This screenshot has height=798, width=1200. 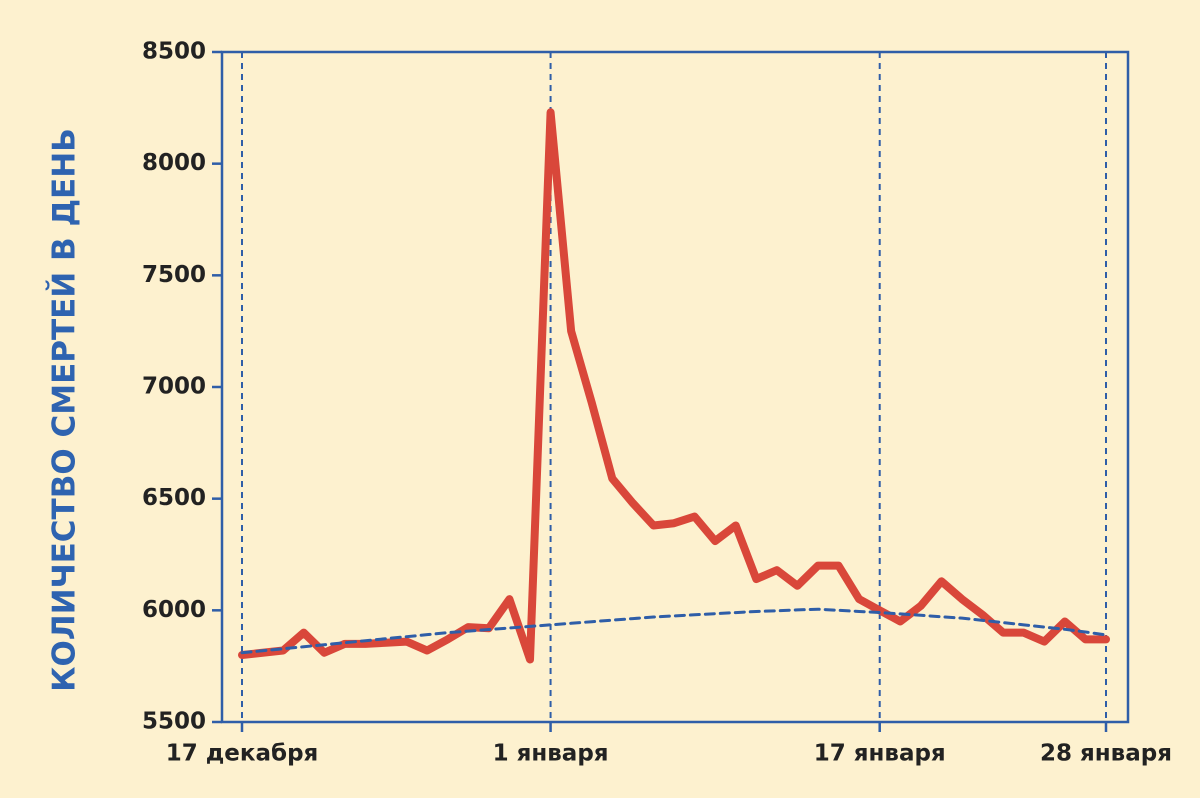 I want to click on y-tick-label: 6000, so click(x=174, y=610).